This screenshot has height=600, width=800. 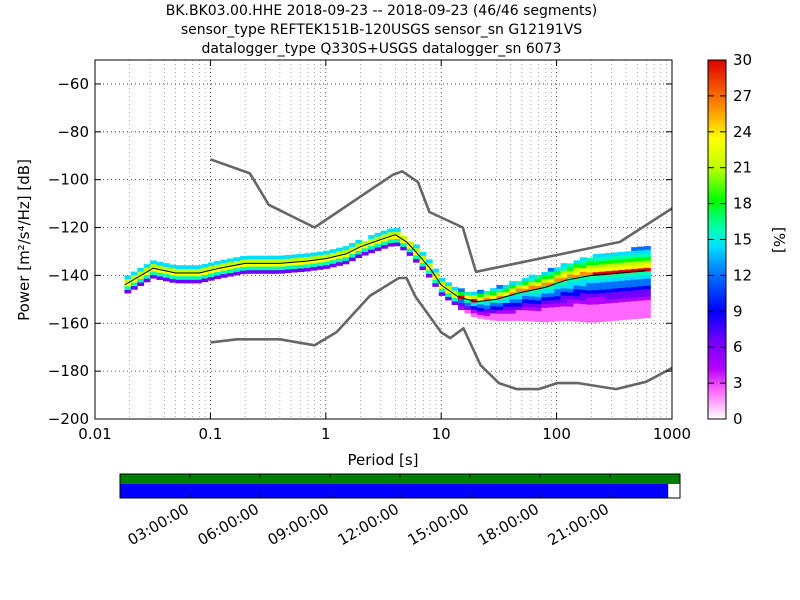 What do you see at coordinates (228, 524) in the screenshot?
I see `timeline-label: 06:00:00` at bounding box center [228, 524].